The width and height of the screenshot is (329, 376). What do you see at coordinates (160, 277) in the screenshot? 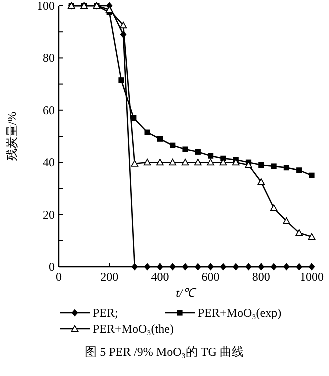
I see `x-tick-label: 400` at bounding box center [160, 277].